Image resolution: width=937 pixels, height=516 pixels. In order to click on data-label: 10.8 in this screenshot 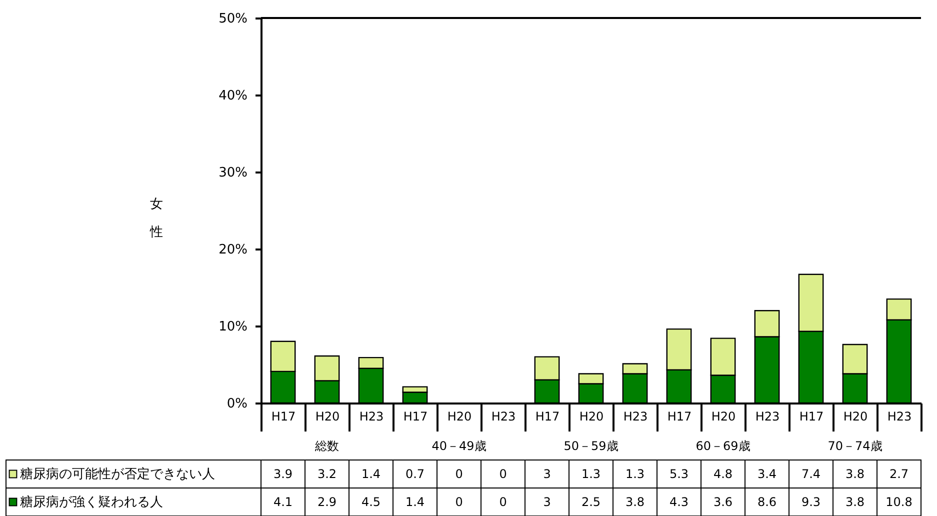, I will do `click(899, 502)`.